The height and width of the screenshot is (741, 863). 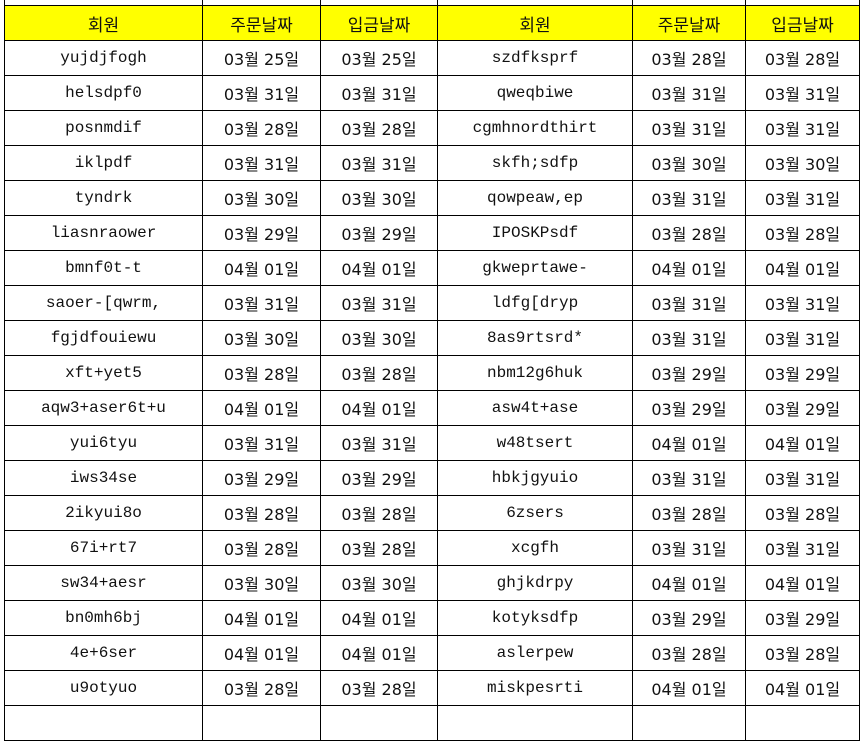 What do you see at coordinates (535, 198) in the screenshot?
I see `member-cell: qowpeaw,ep` at bounding box center [535, 198].